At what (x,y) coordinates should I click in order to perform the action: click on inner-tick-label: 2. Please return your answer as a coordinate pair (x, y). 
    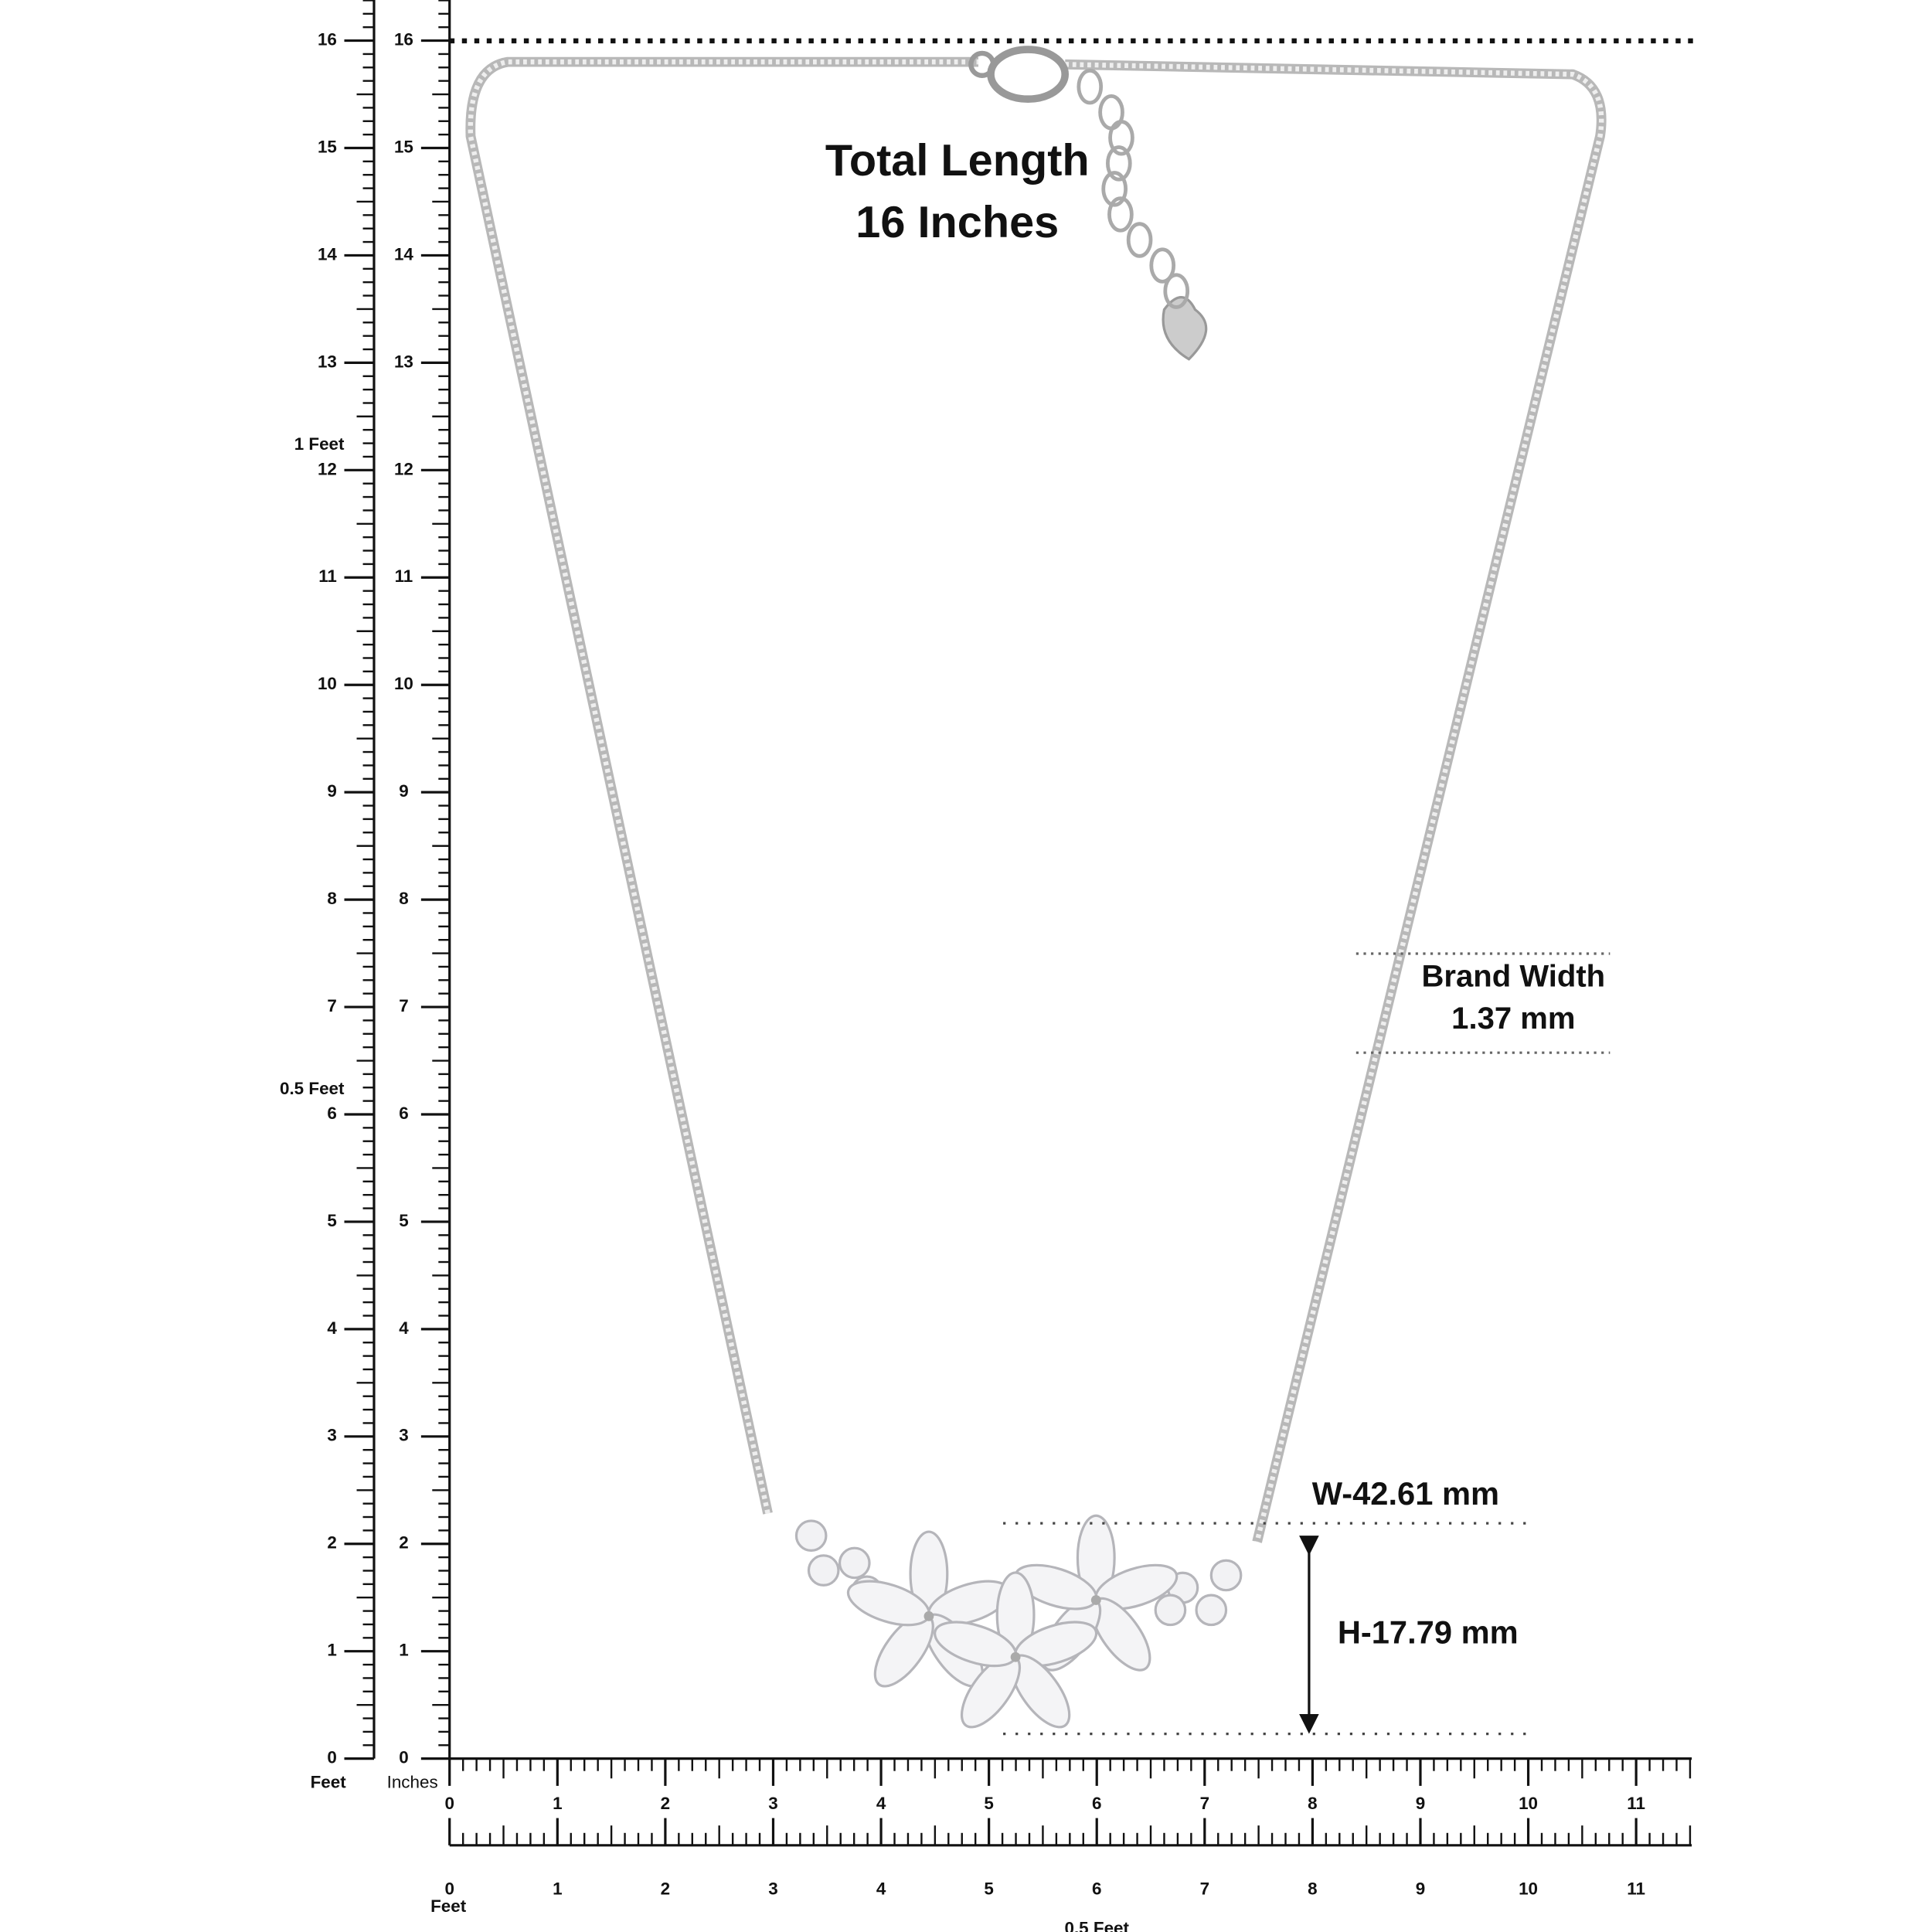
    Looking at the image, I should click on (404, 1543).